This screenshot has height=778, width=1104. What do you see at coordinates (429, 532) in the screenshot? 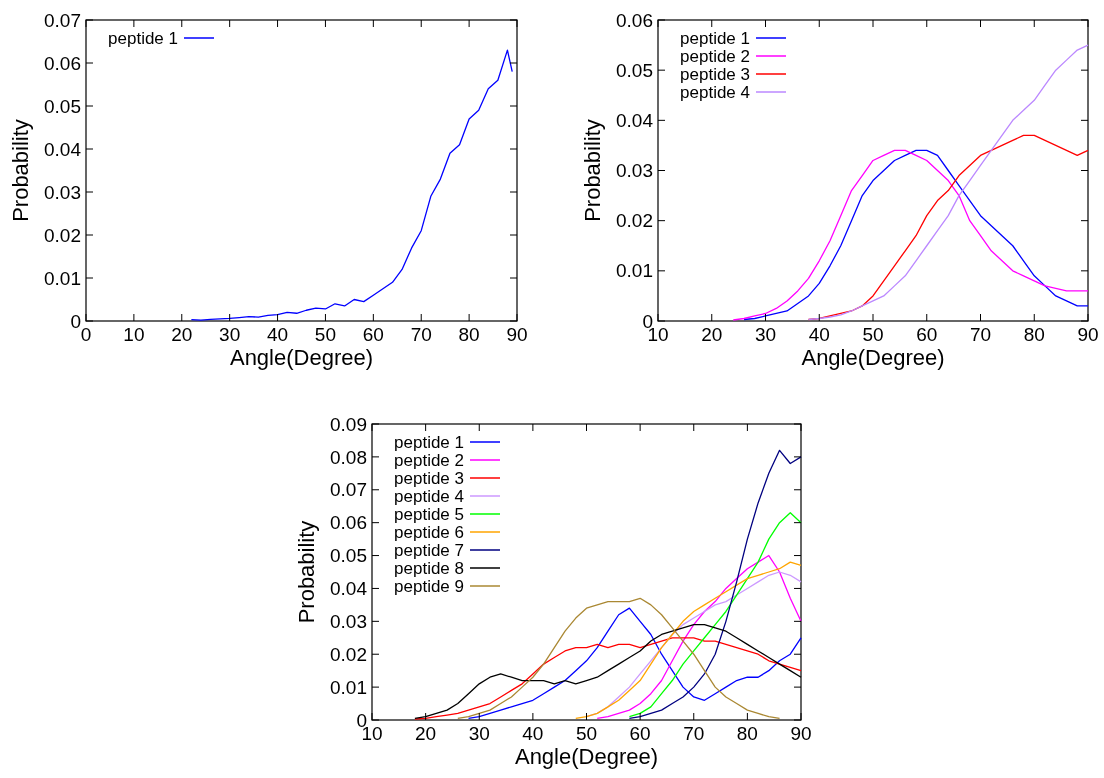
I see `legend-label: peptide 6` at bounding box center [429, 532].